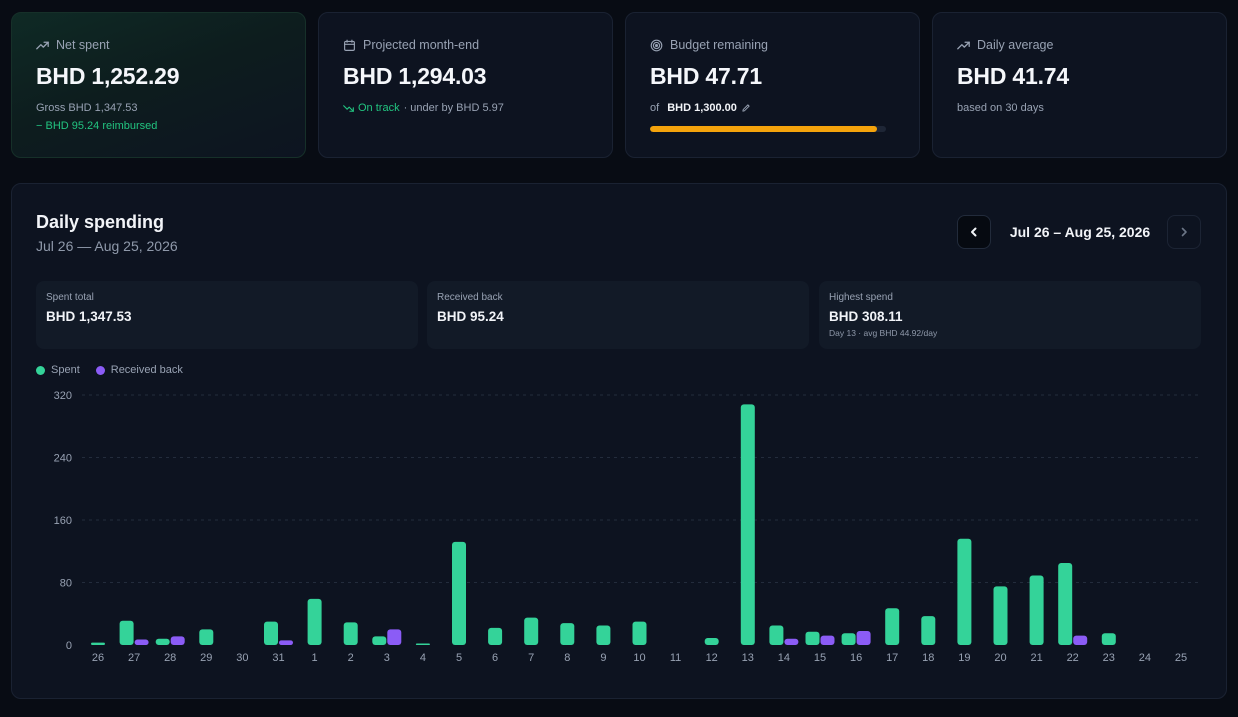 The image size is (1238, 717). I want to click on x-tick-label: 12, so click(712, 658).